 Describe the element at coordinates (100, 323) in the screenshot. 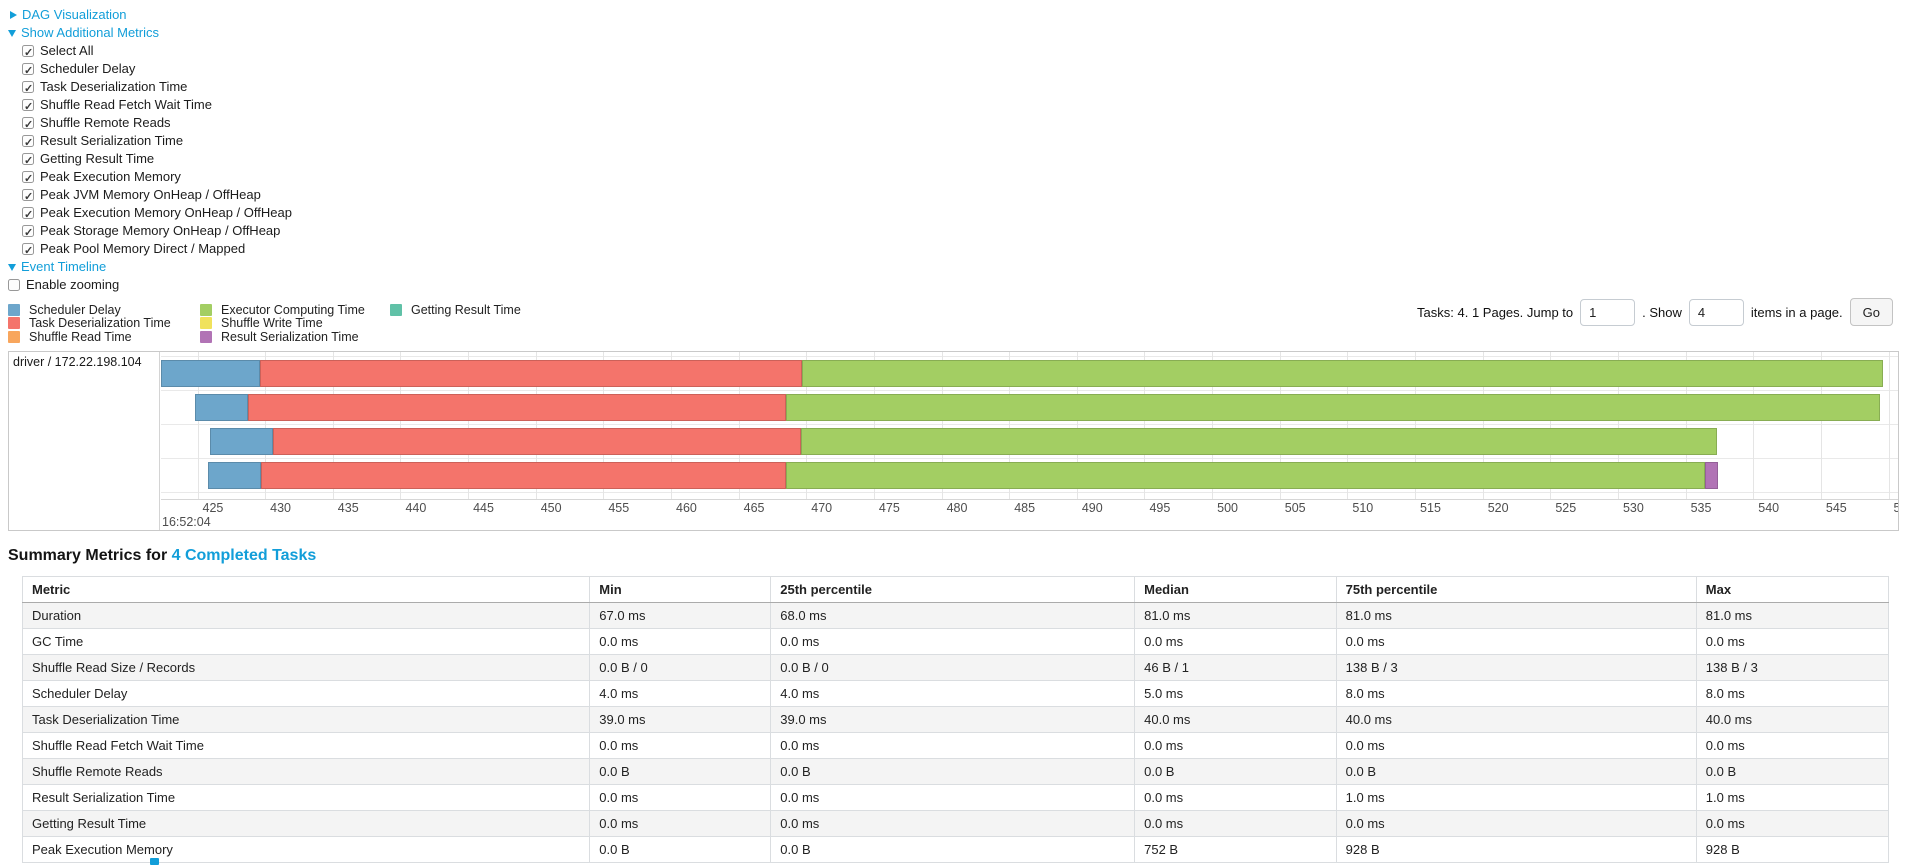

I see `legend-label: Task Deserialization Time` at that location.